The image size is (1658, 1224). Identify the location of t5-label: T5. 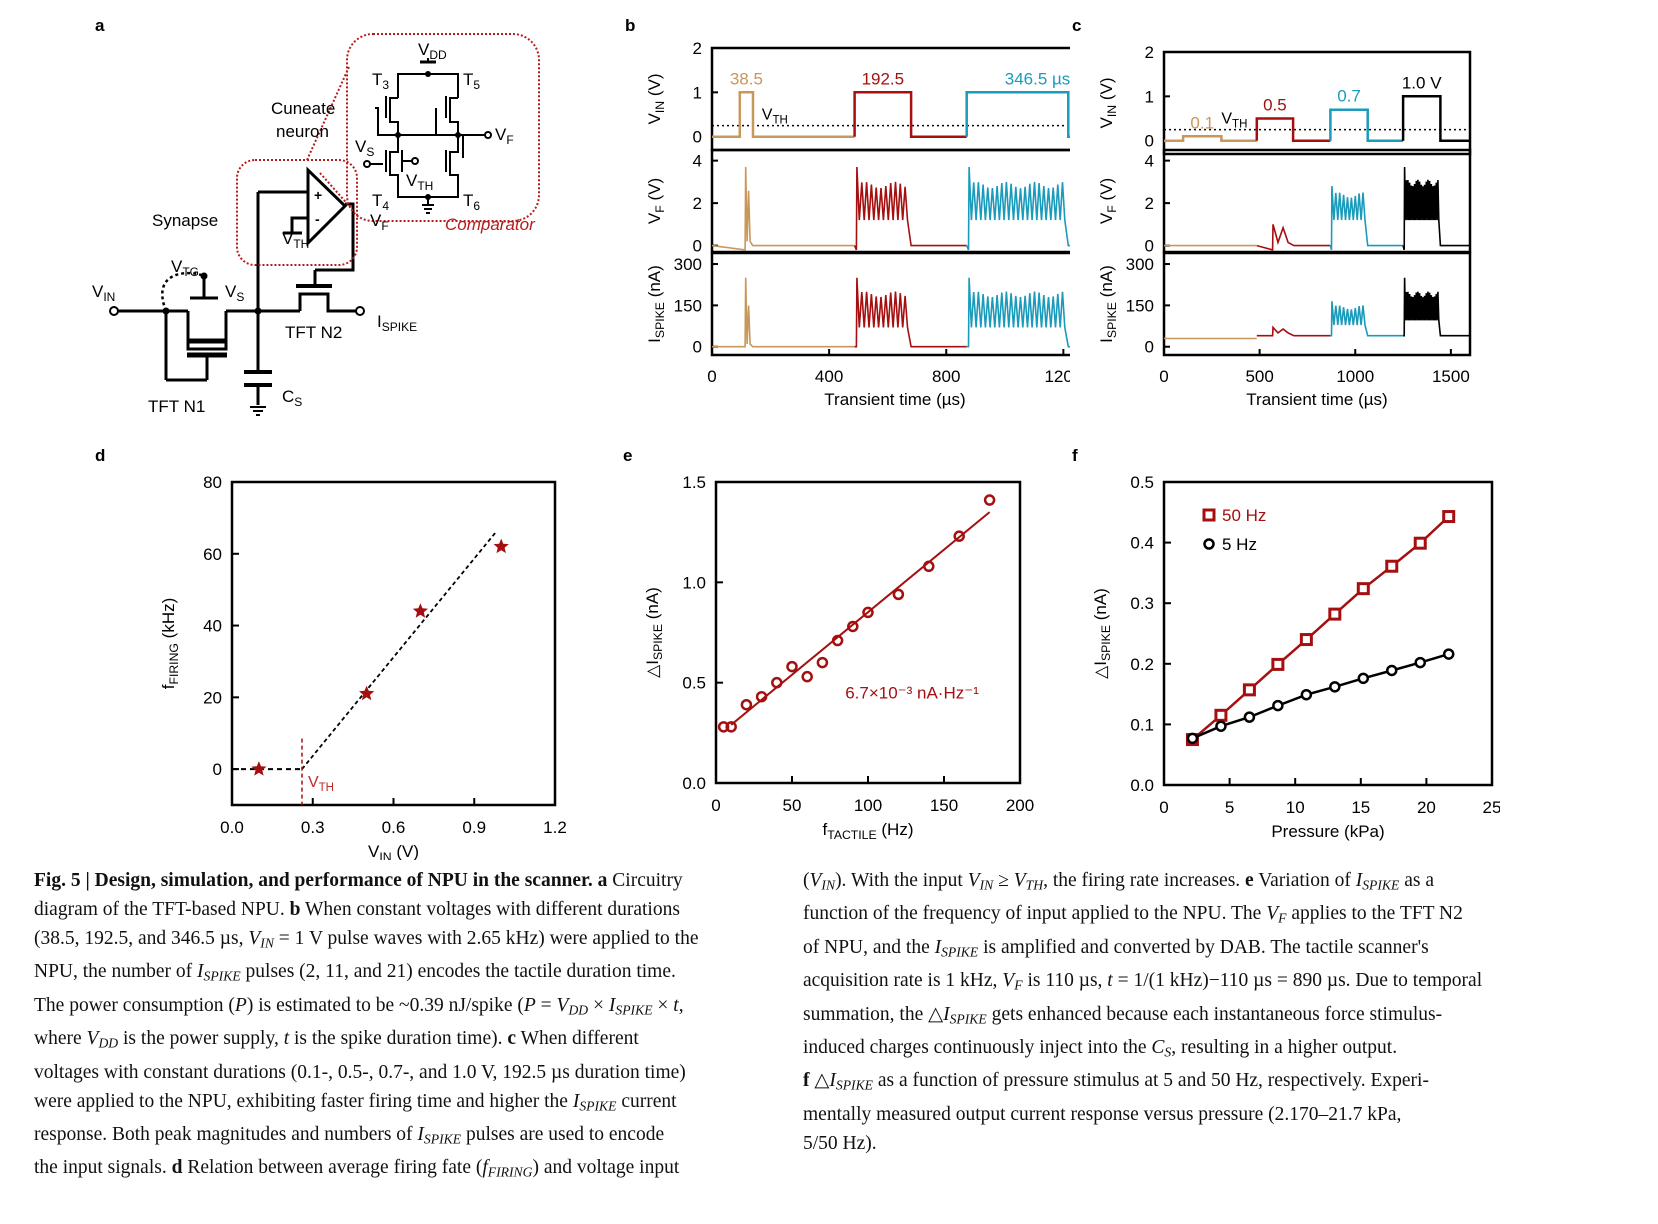
(471, 81).